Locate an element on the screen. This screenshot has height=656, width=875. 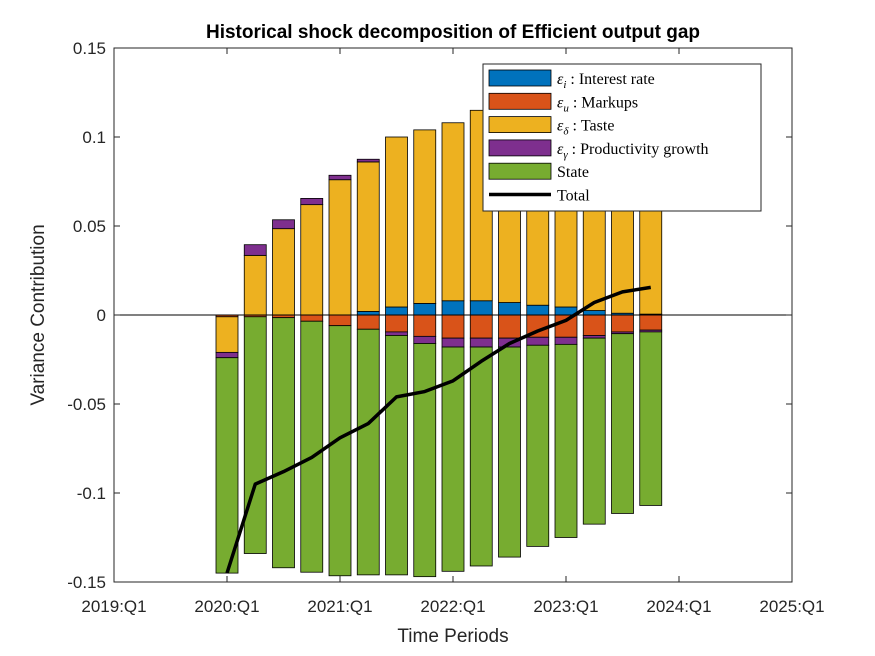
x-tick-label: 2021:Q1 is located at coordinates (339, 606).